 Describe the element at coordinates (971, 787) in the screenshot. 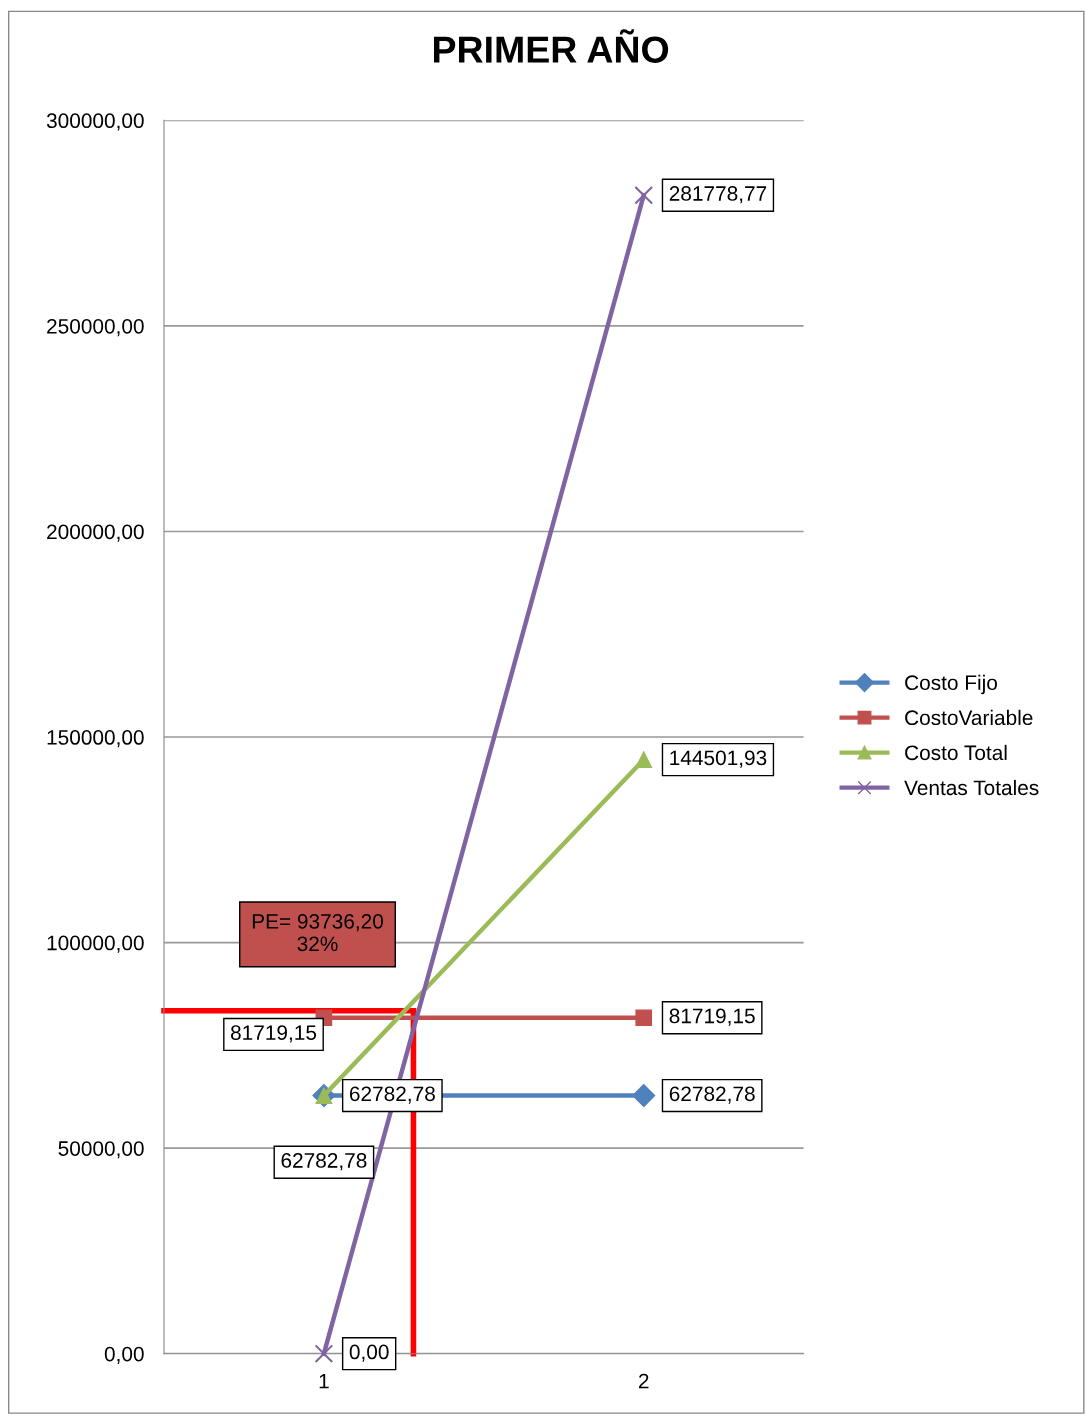

I see `legend-label: Ventas Totales` at that location.